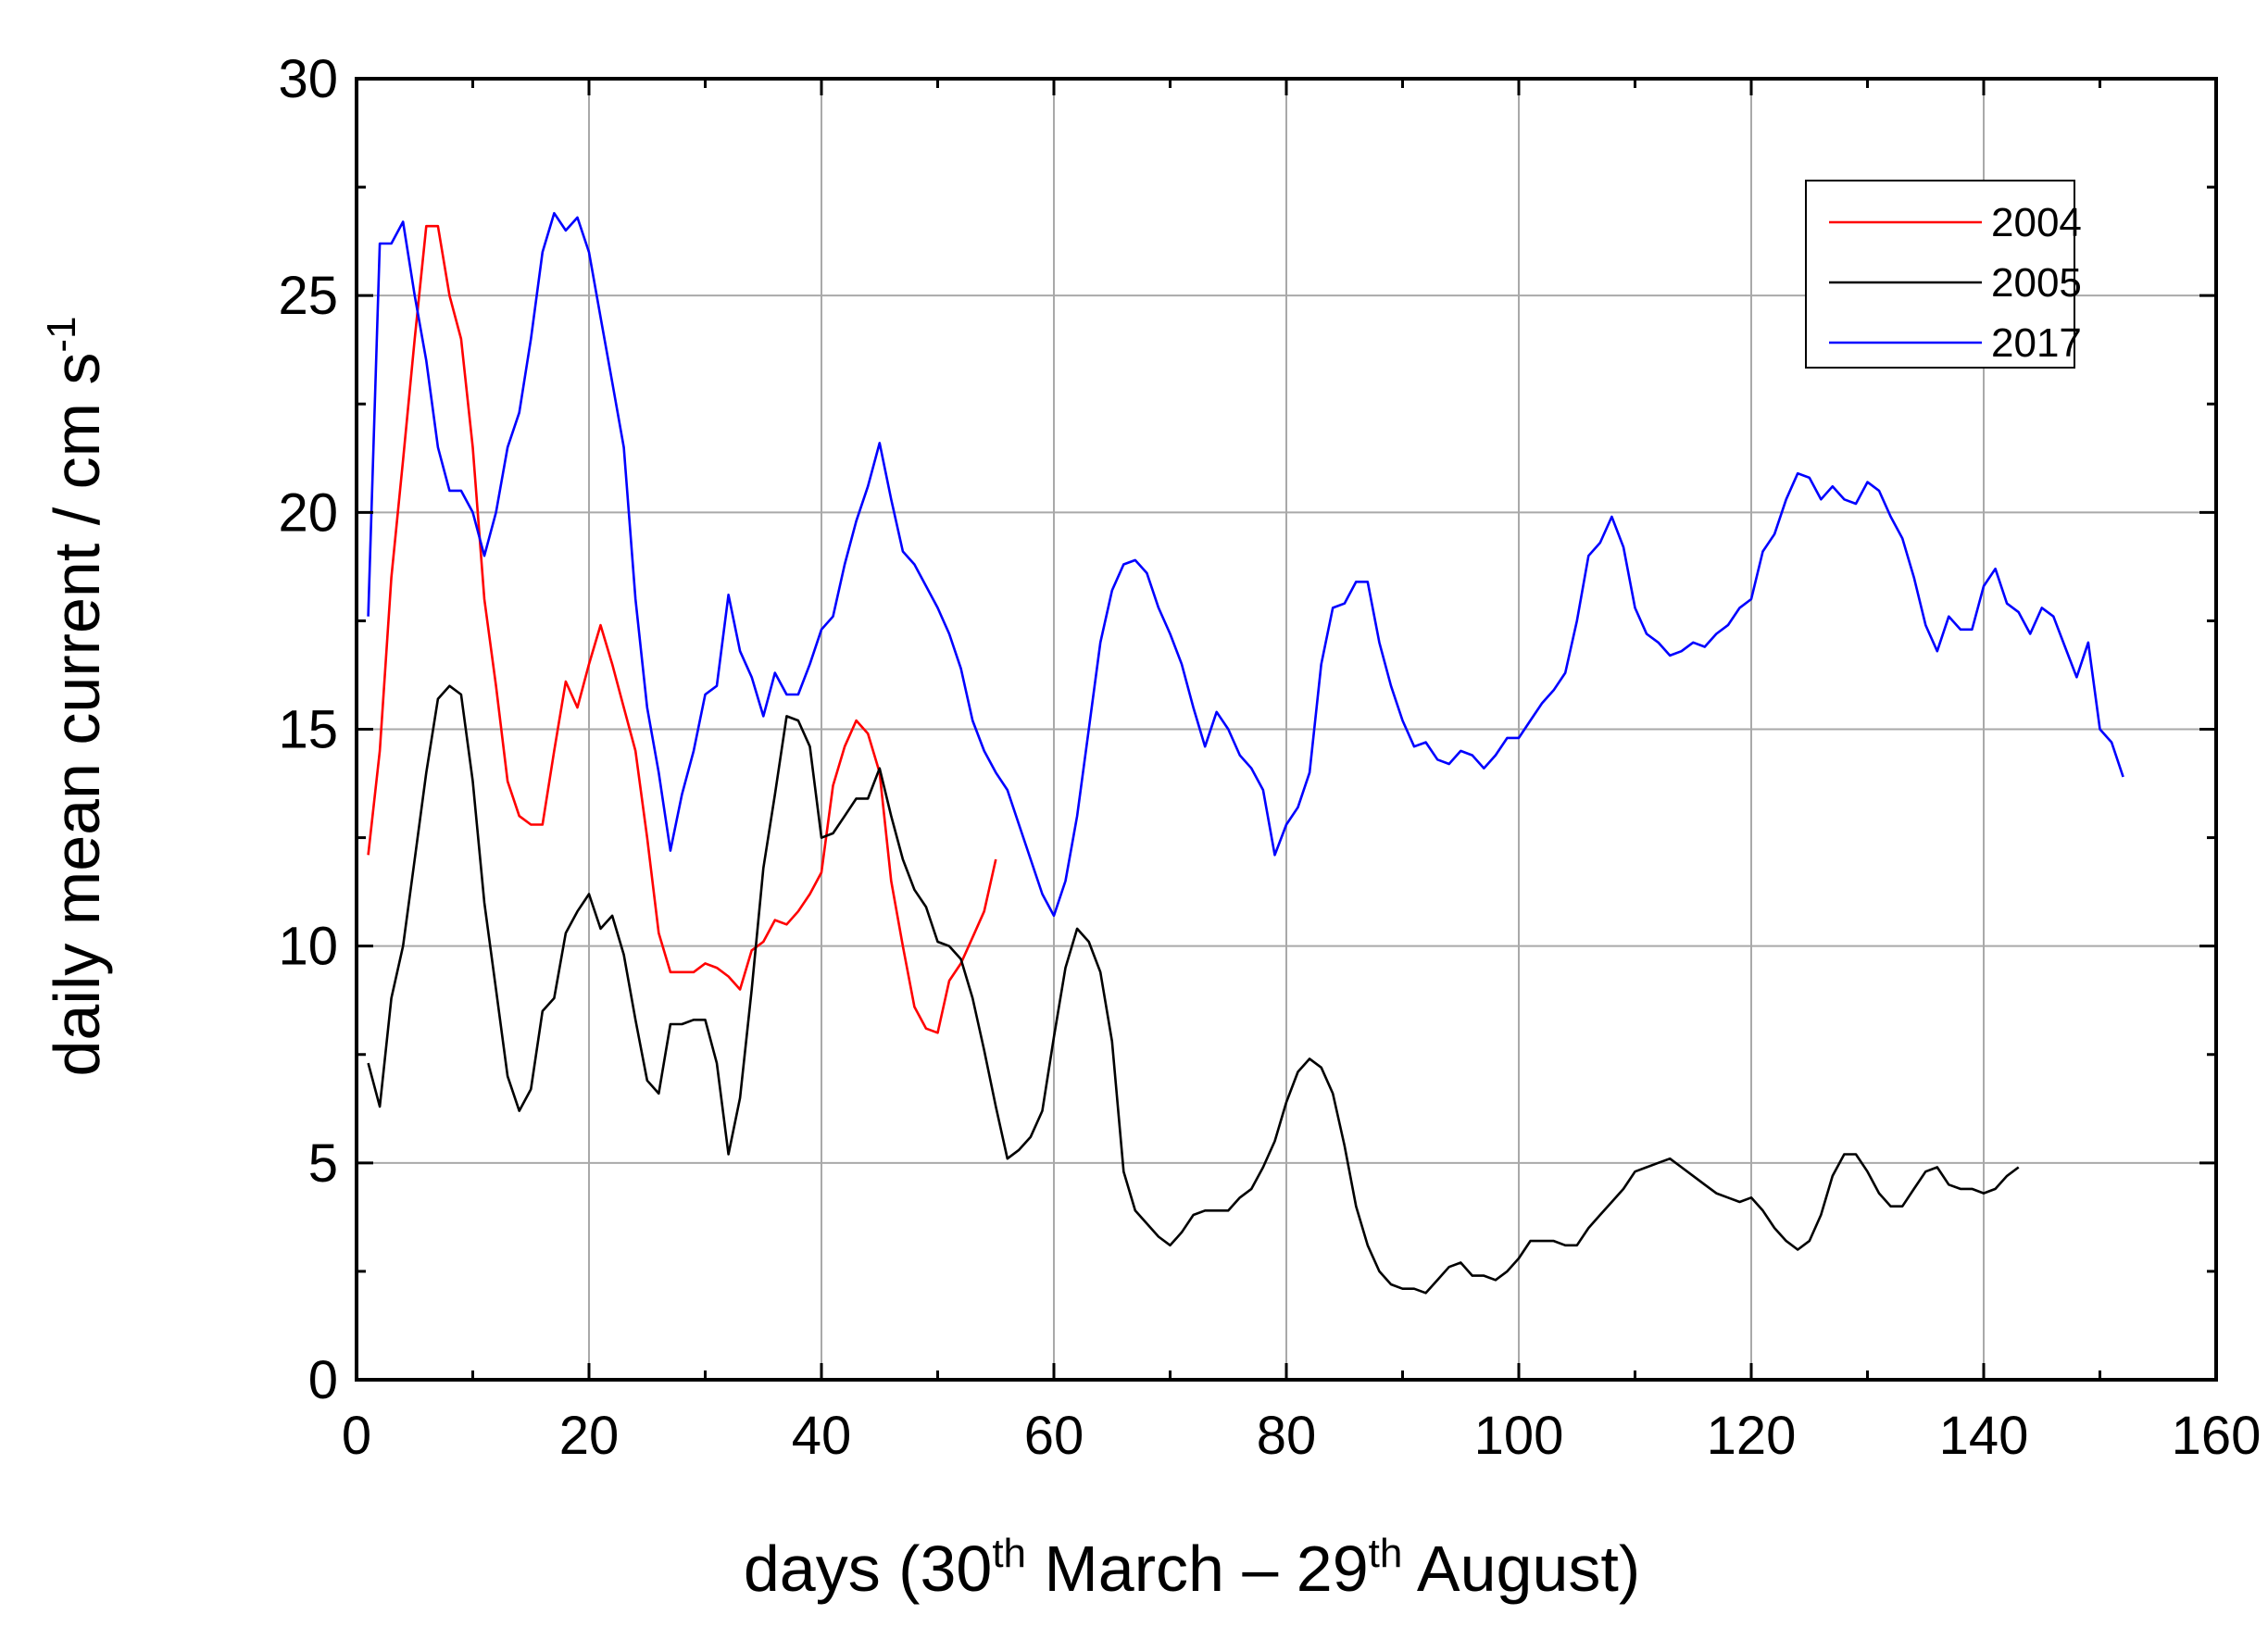 This screenshot has height=1627, width=2268. Describe the element at coordinates (308, 947) in the screenshot. I see `y-tick-label: 10` at that location.